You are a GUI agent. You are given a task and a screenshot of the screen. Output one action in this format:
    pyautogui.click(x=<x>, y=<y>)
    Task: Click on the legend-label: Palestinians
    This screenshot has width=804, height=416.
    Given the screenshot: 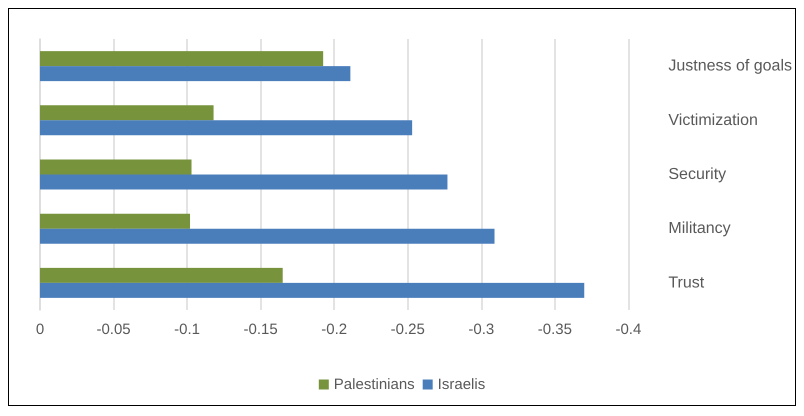 What is the action you would take?
    pyautogui.click(x=374, y=384)
    